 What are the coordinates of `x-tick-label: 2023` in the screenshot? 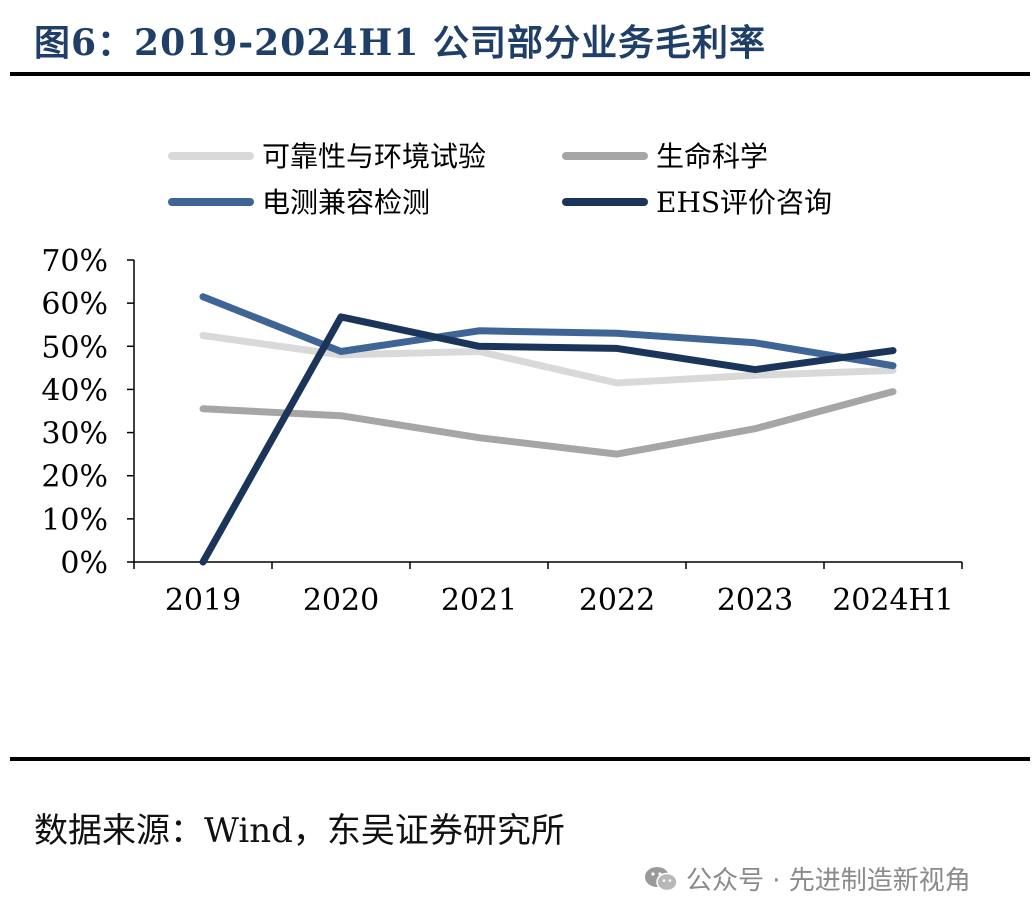 It's located at (755, 600).